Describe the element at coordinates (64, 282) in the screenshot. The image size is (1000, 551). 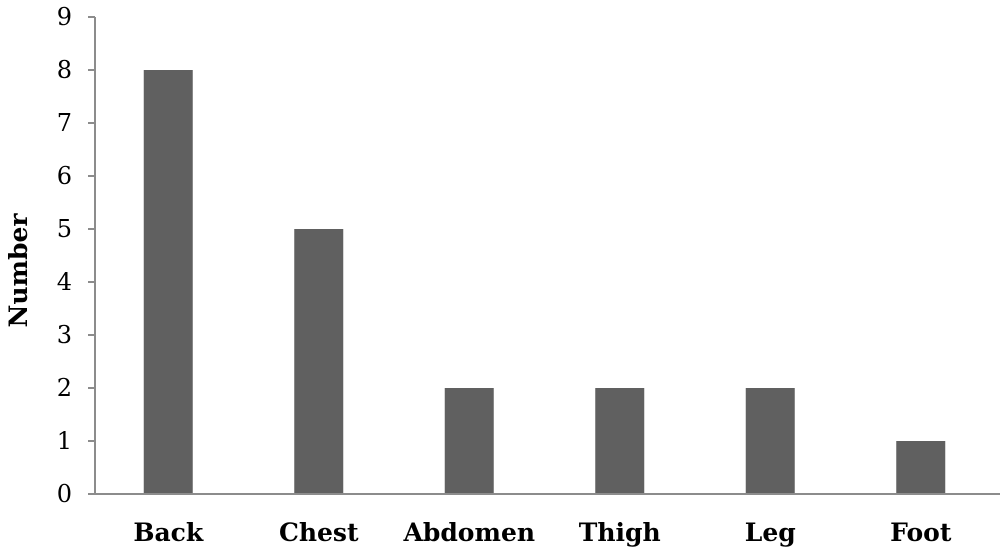
I see `y-tick-label: 4` at that location.